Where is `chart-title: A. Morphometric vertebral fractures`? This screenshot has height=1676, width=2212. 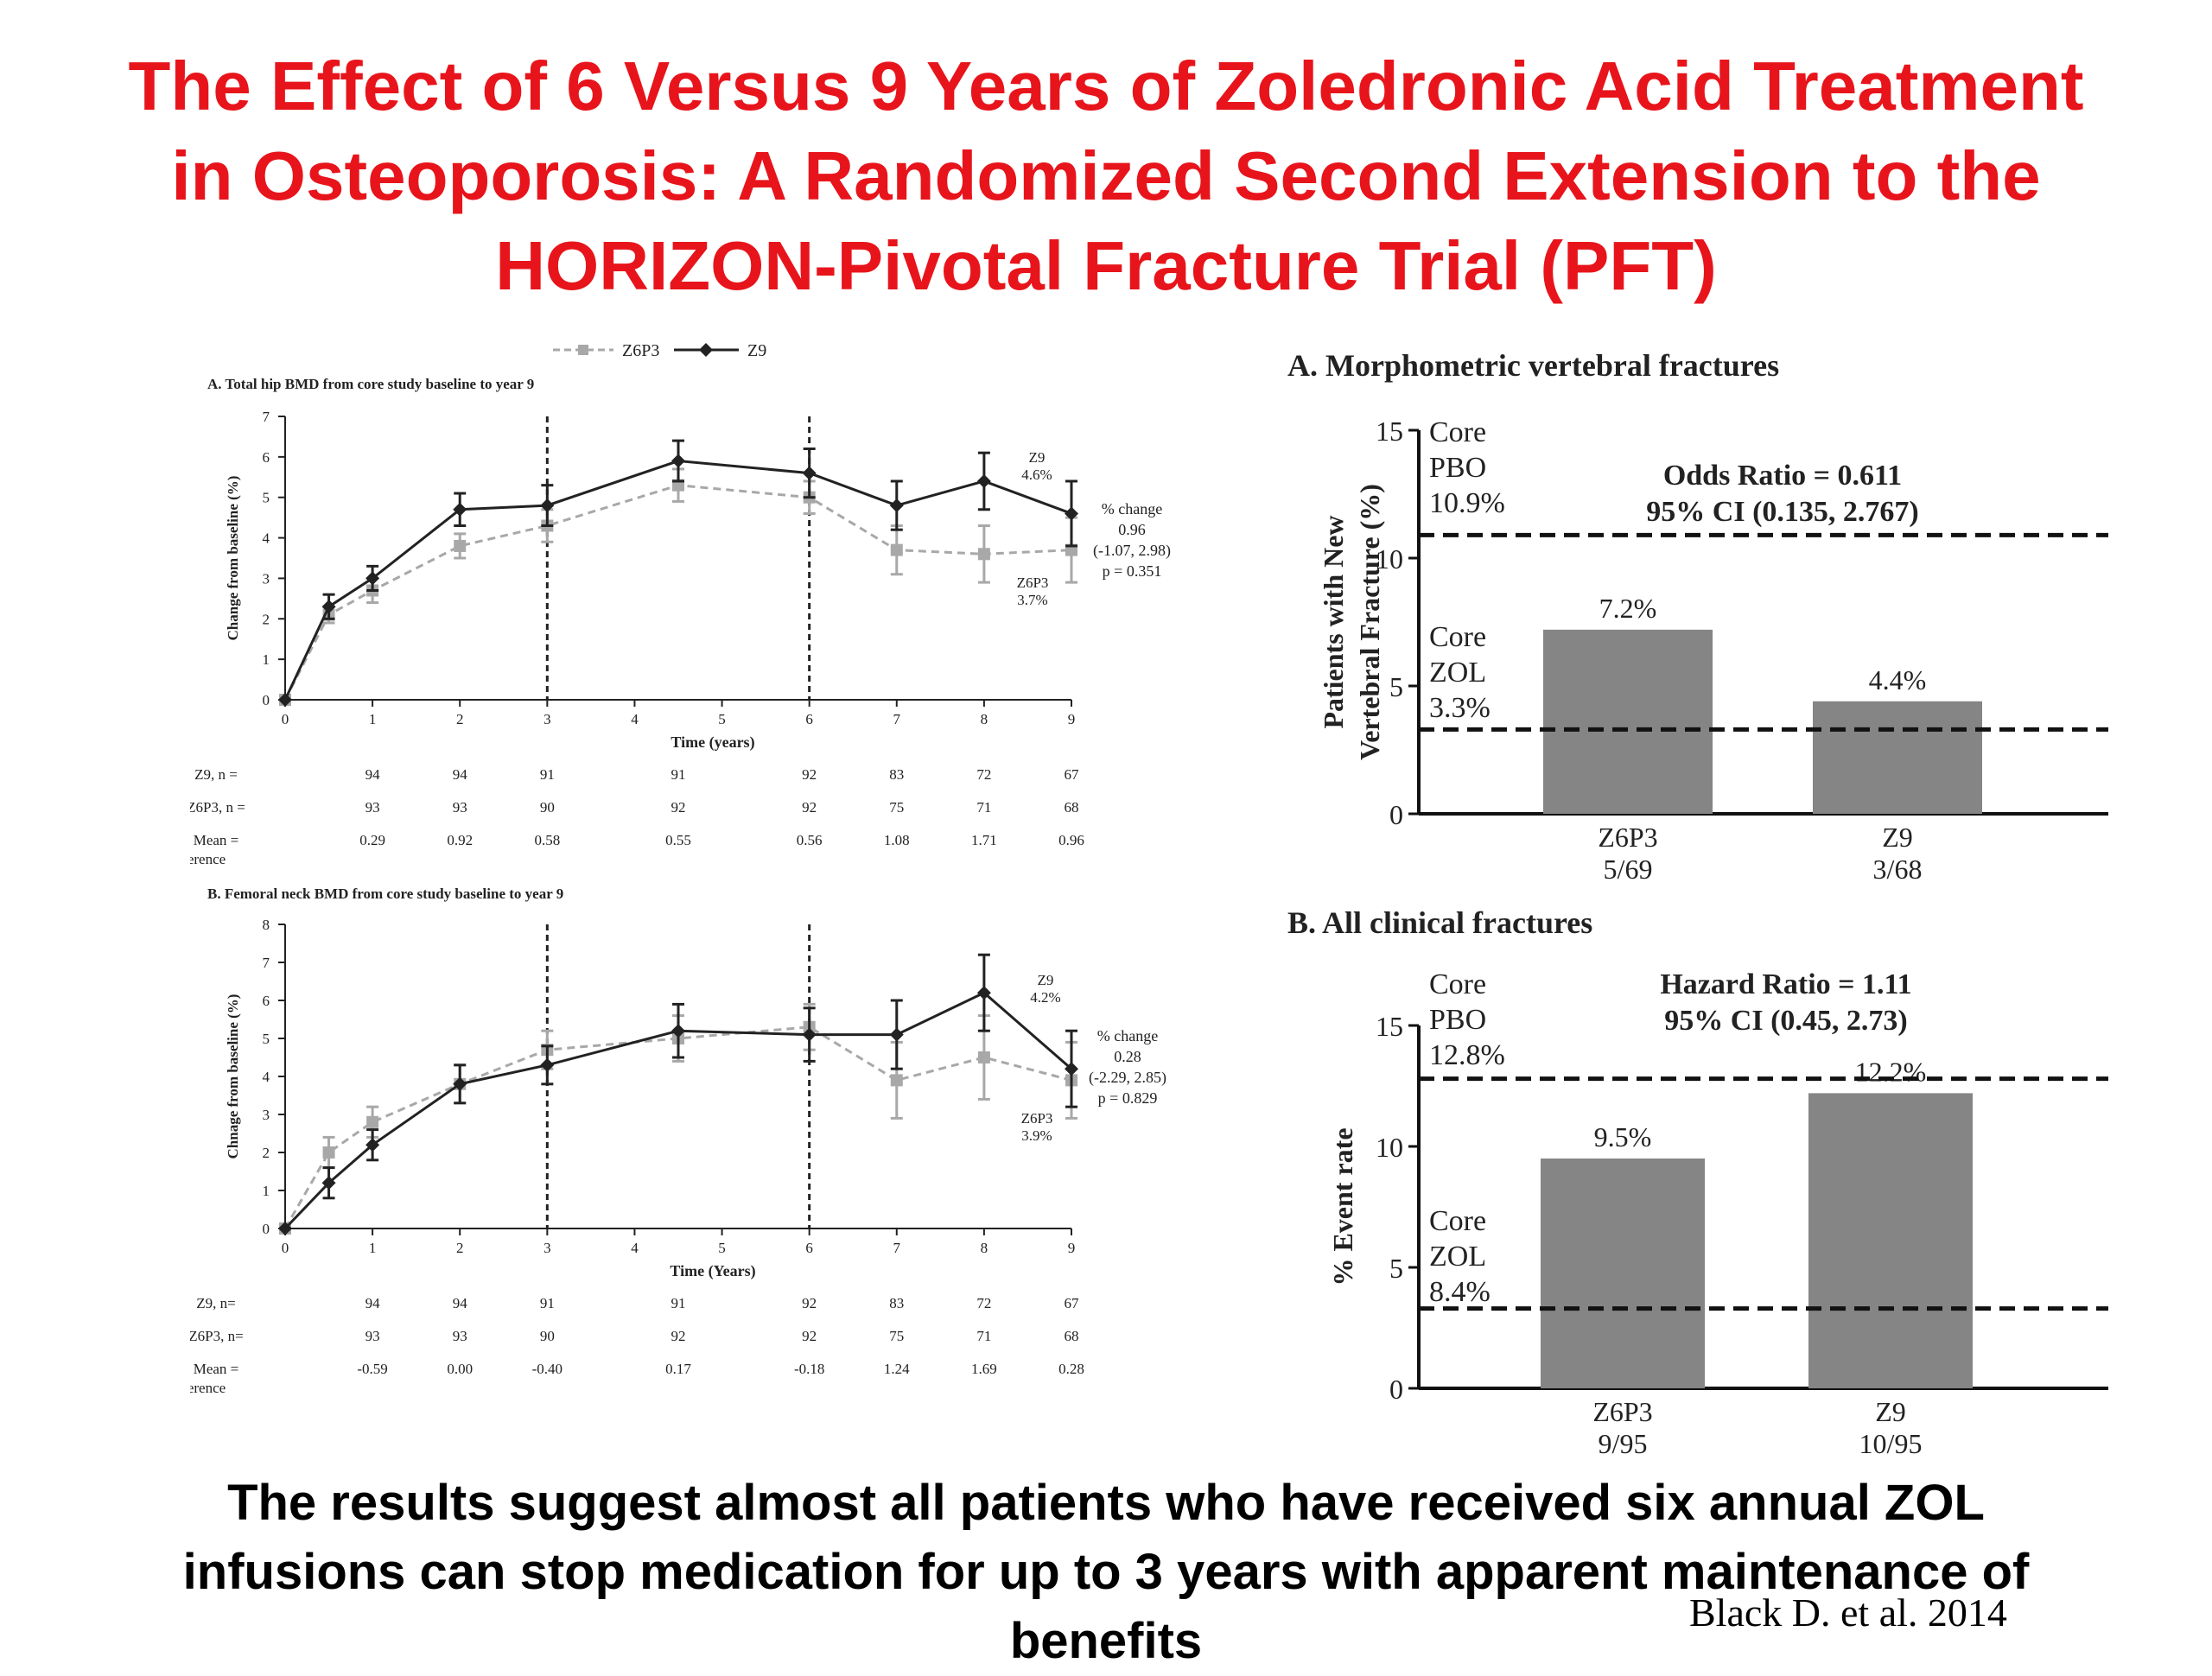
chart-title: A. Morphometric vertebral fractures is located at coordinates (1533, 365).